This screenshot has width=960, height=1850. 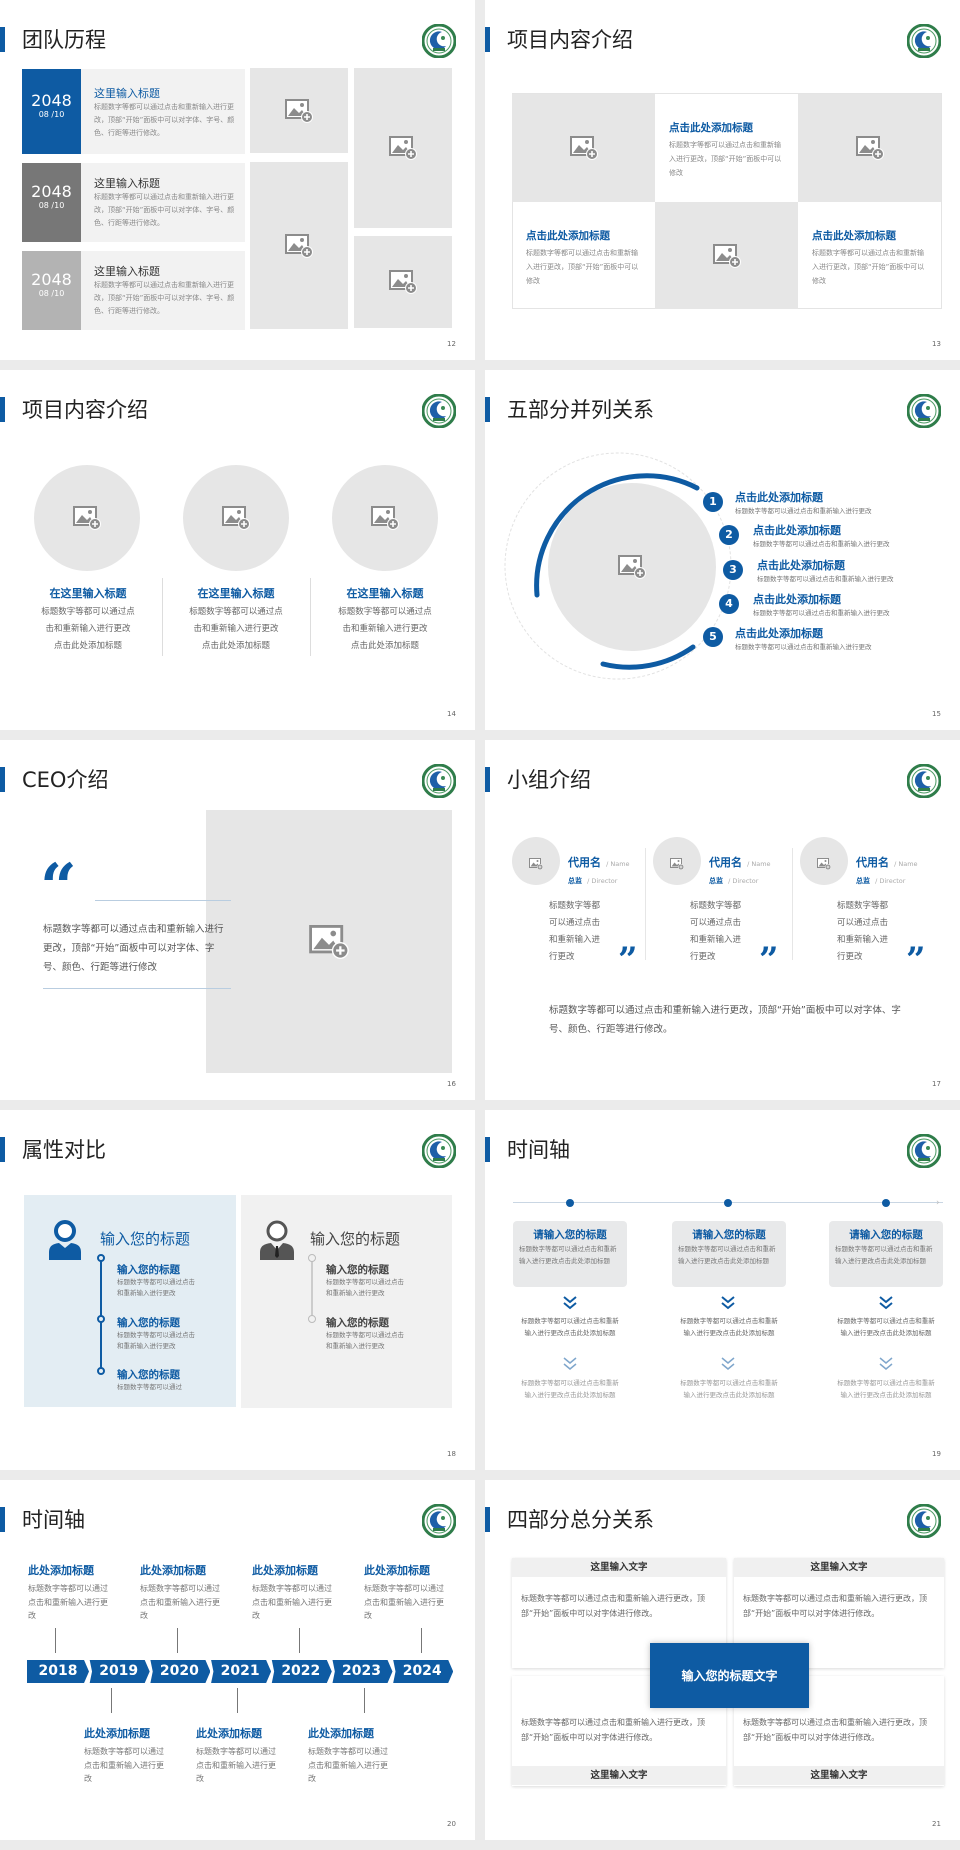 What do you see at coordinates (451, 1824) in the screenshot?
I see `page-number: 20` at bounding box center [451, 1824].